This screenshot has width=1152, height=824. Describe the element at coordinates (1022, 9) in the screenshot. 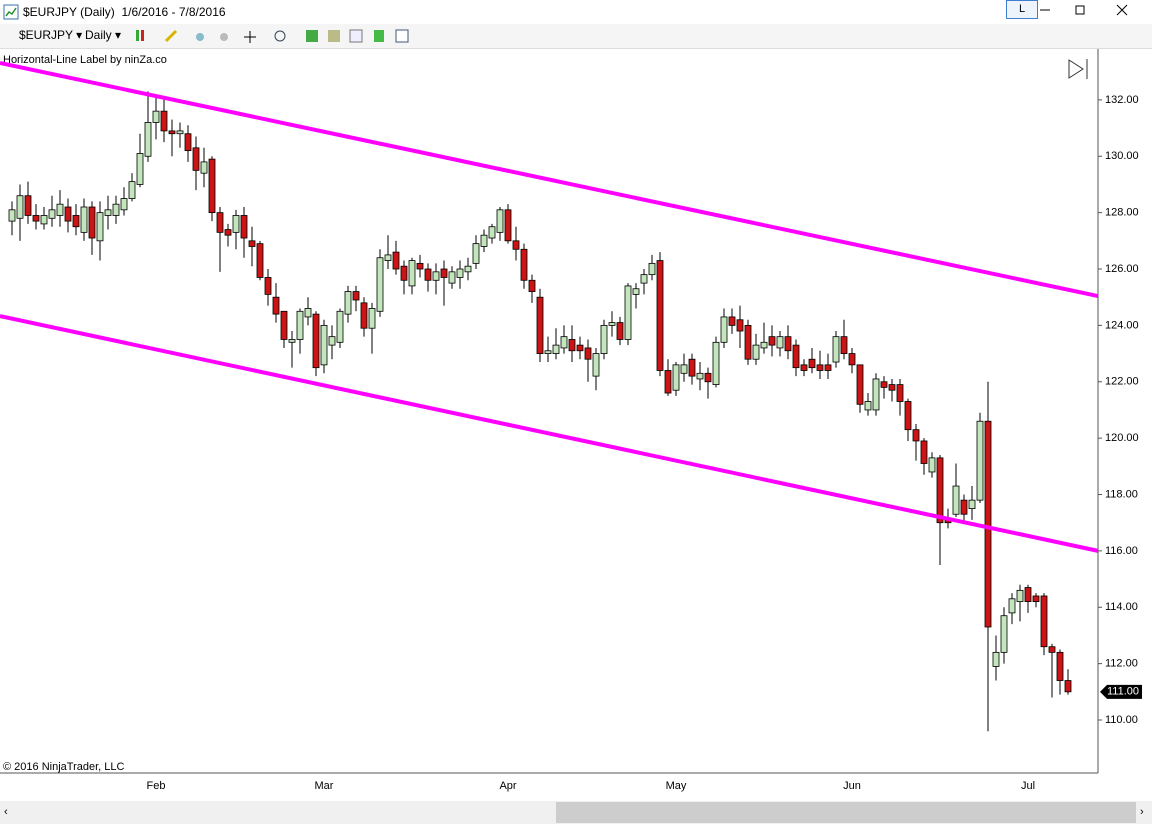

I see `layout-button: L` at that location.